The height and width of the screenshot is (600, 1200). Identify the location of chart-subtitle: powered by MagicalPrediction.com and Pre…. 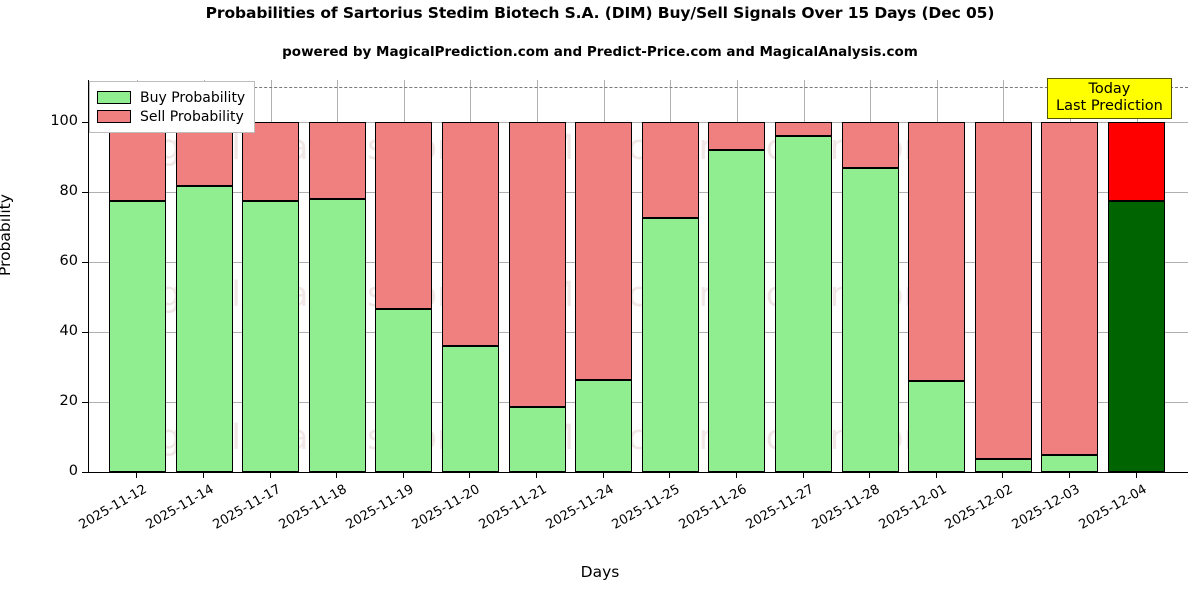
(600, 52).